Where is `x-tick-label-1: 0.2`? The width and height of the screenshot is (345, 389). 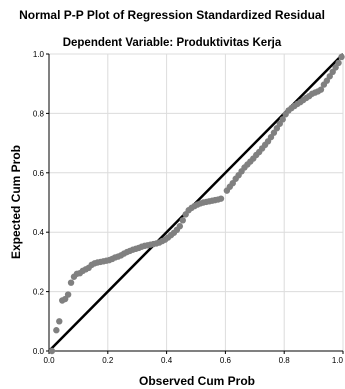 x-tick-label-1: 0.2 is located at coordinates (108, 360).